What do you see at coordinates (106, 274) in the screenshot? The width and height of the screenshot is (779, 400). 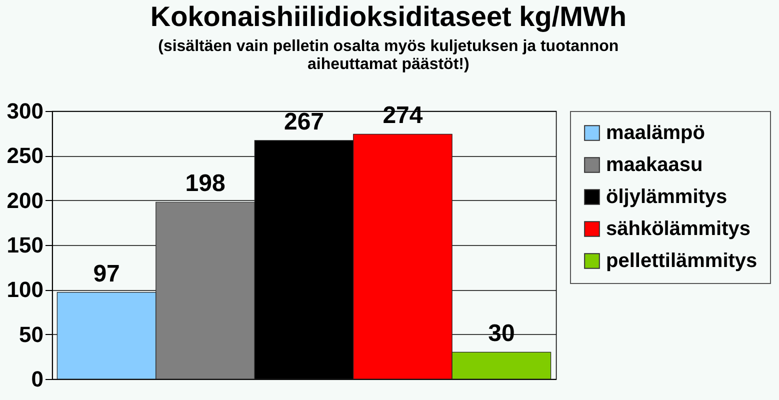 I see `data-label: 97` at bounding box center [106, 274].